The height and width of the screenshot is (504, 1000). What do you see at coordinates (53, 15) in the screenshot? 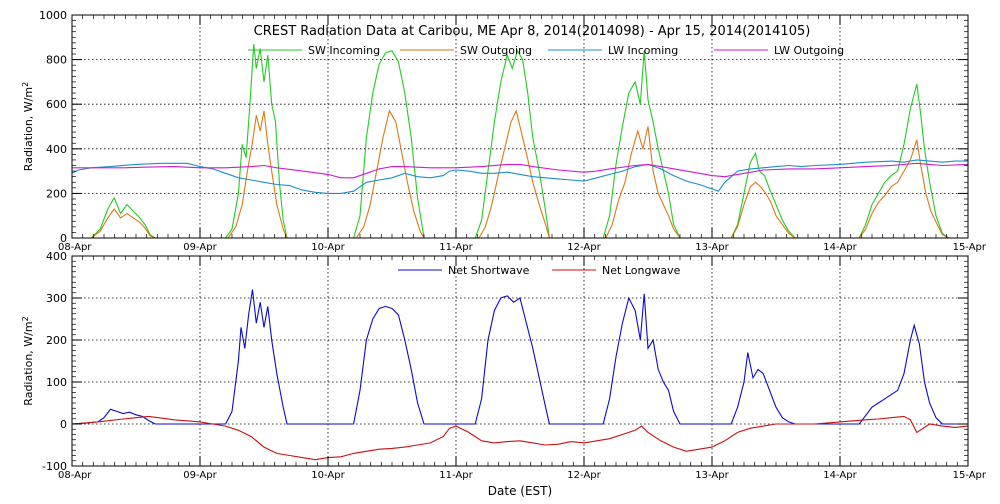
I see `y-tick-label: 1000` at bounding box center [53, 15].